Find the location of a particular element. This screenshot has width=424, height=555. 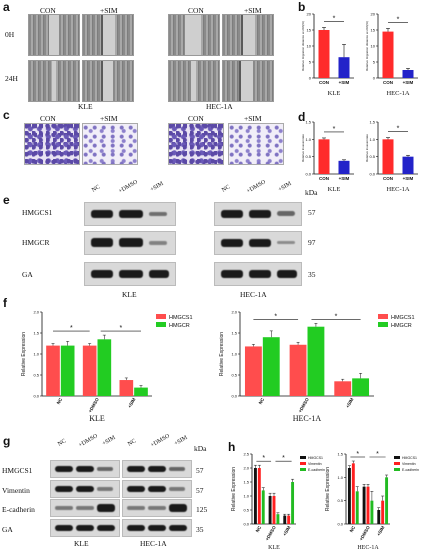

bar-Vimentin-NC is located at coordinates (259, 496).